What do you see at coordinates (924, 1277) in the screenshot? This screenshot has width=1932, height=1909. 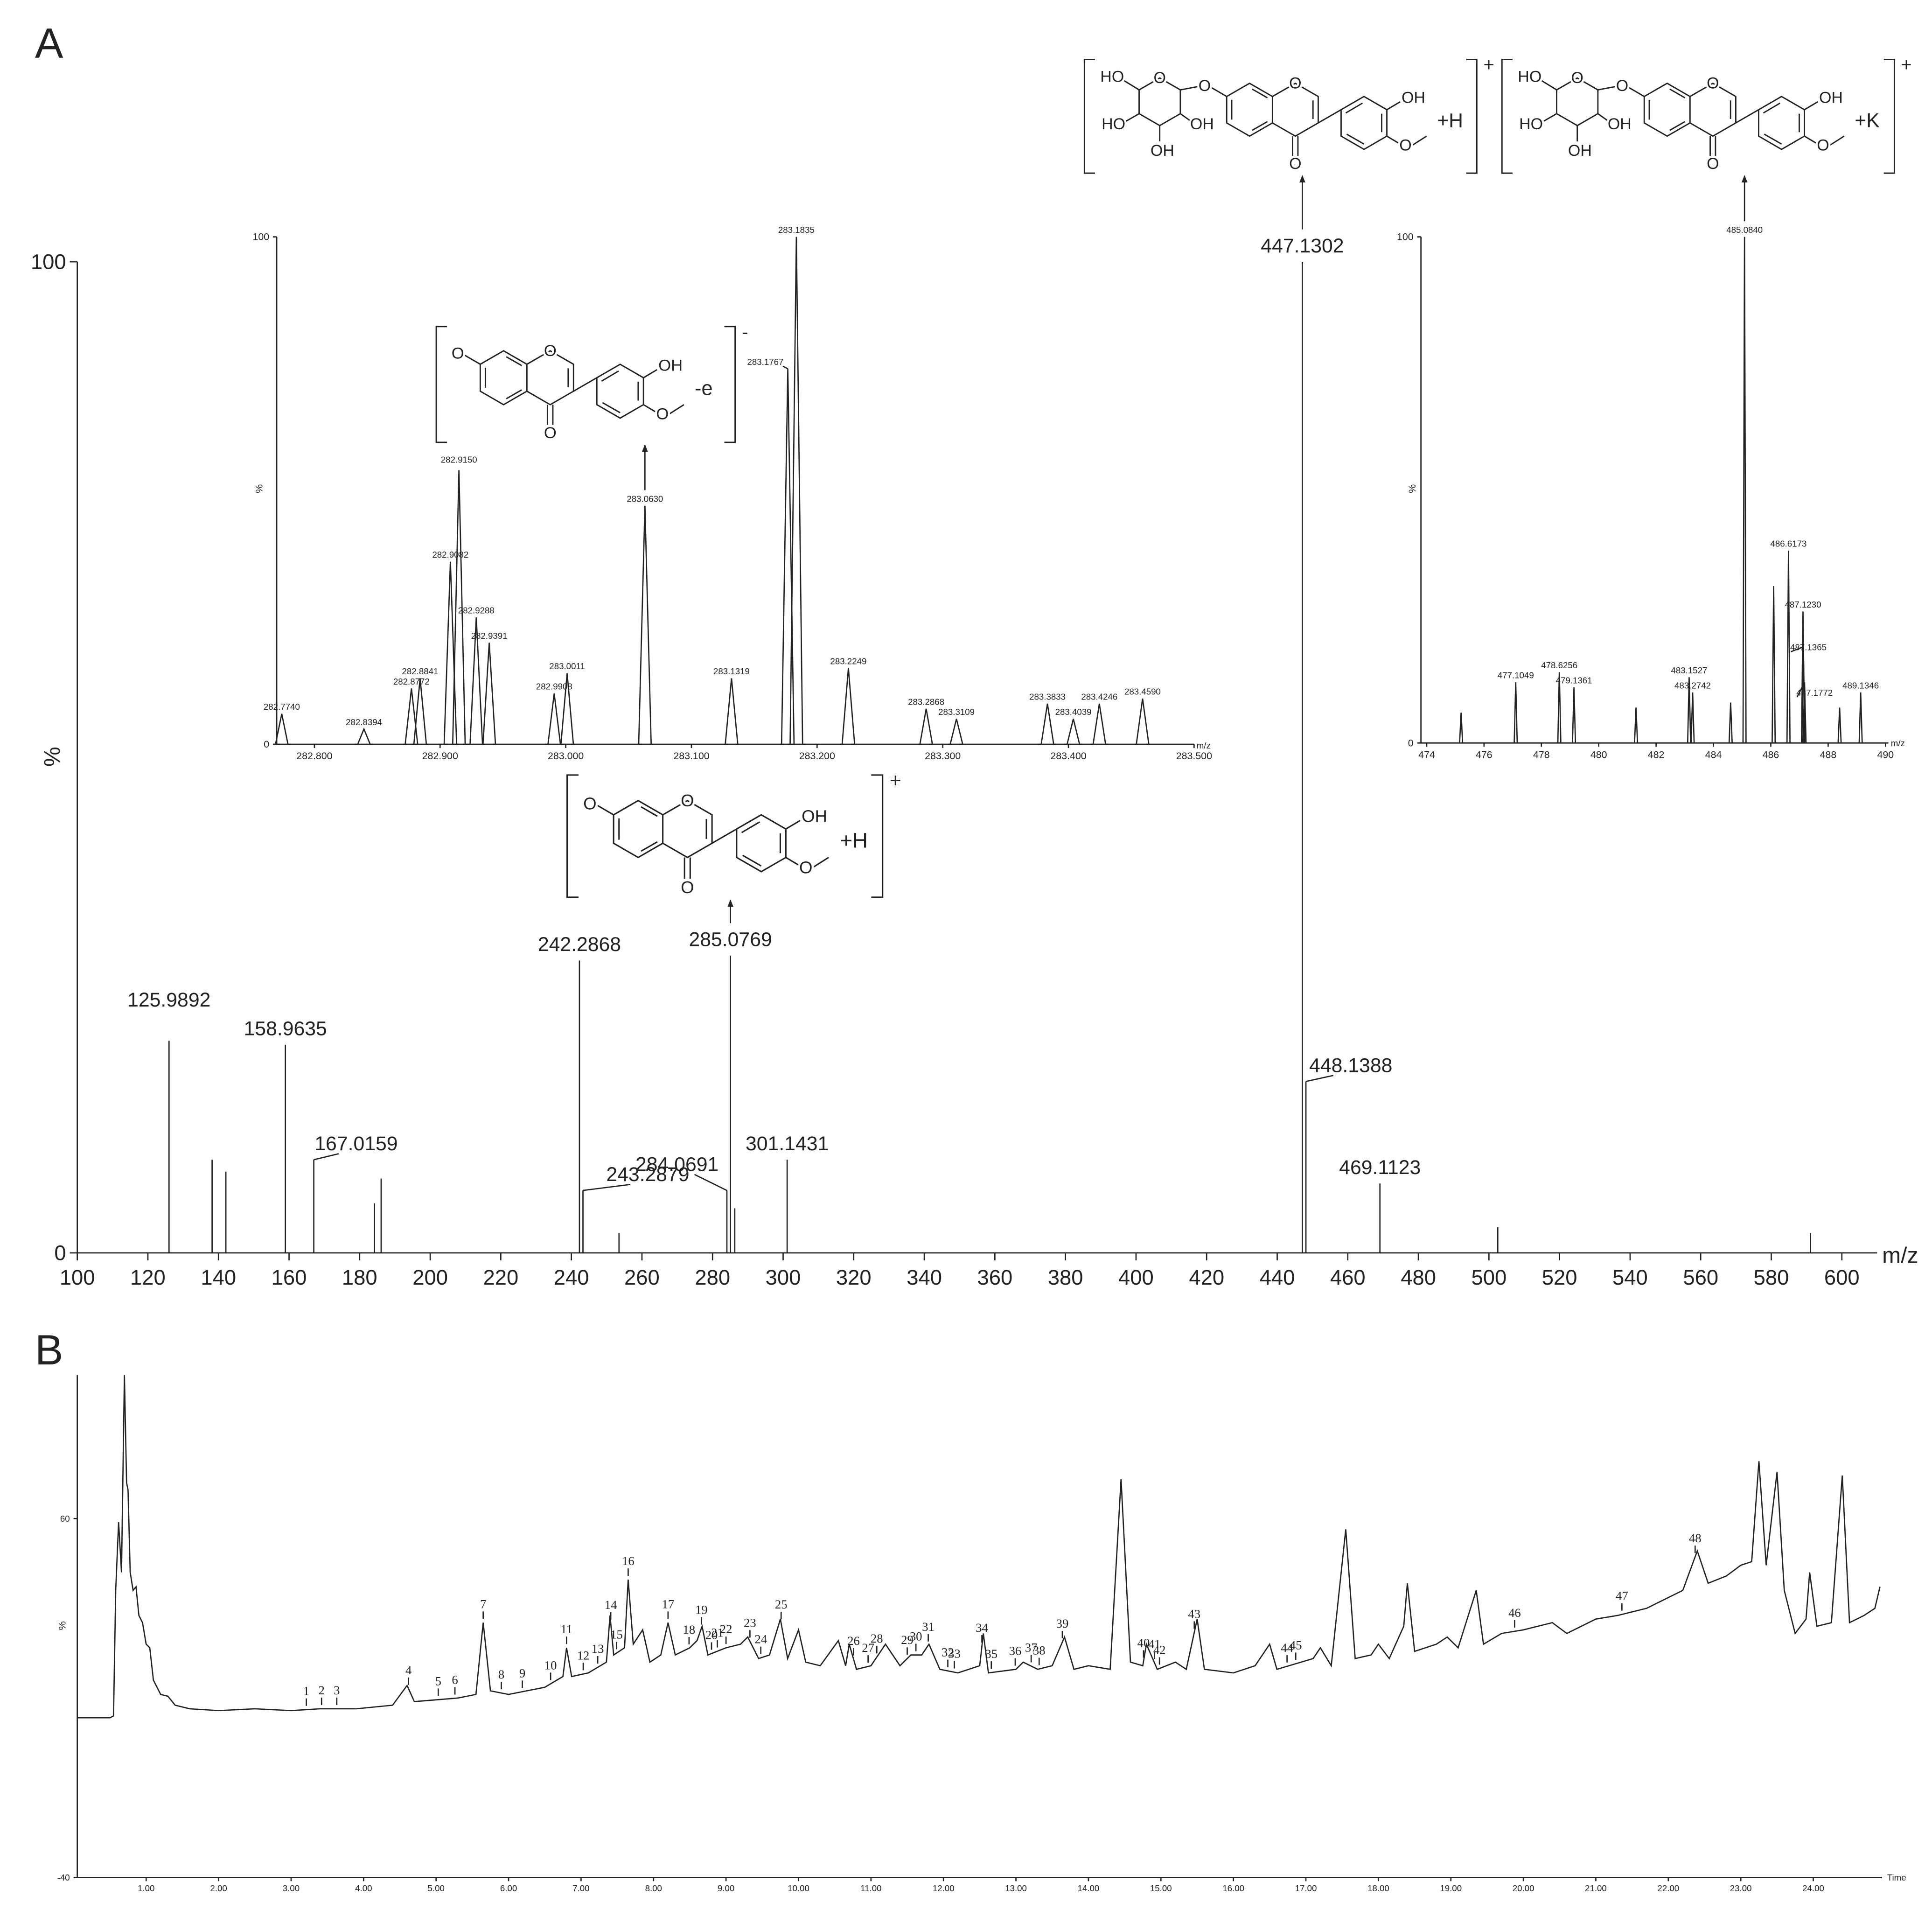 I see `x-tick-label: 340` at bounding box center [924, 1277].